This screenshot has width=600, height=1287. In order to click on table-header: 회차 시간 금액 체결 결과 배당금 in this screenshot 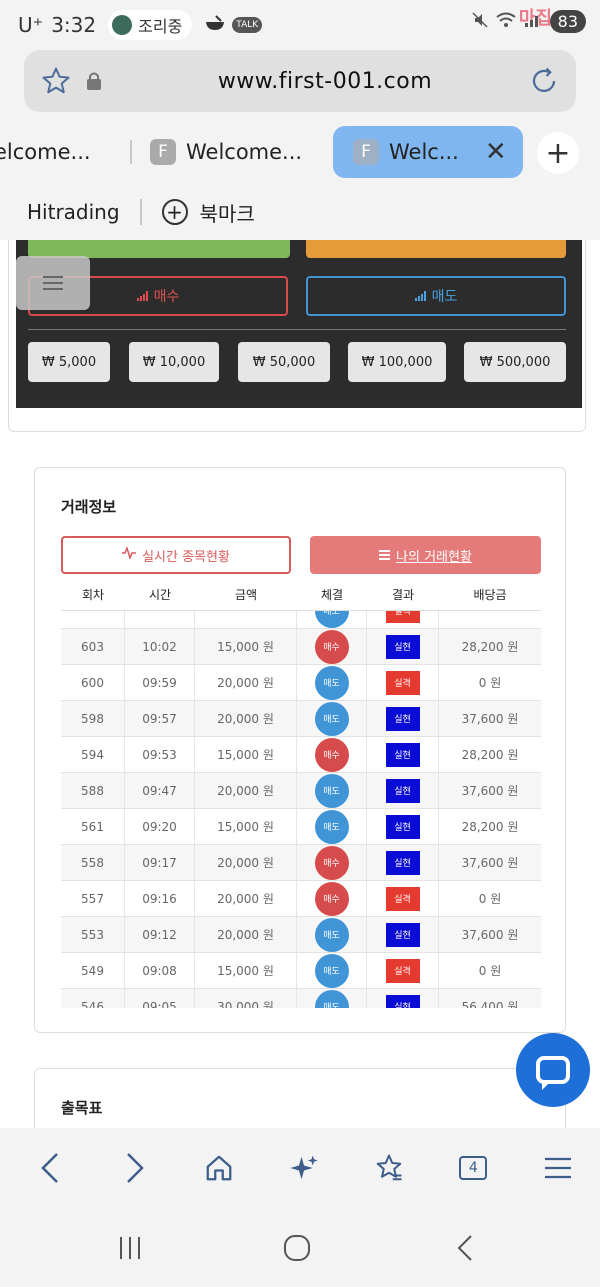, I will do `click(301, 598)`.